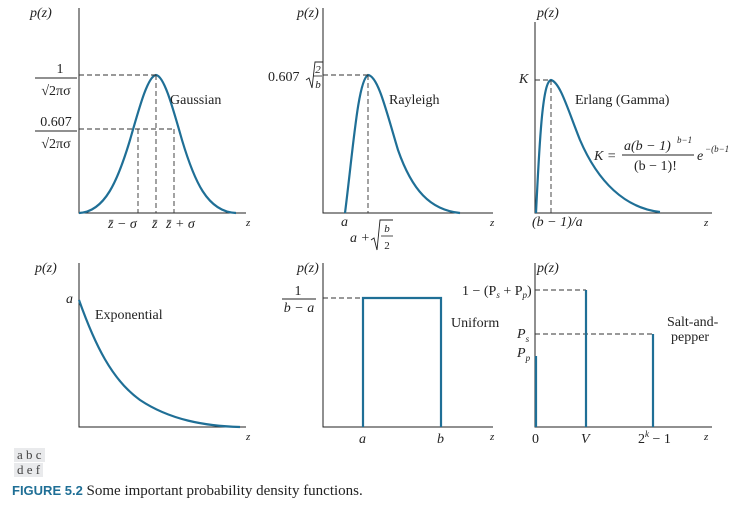  What do you see at coordinates (690, 337) in the screenshot?
I see `saltpepper-name-line2: pepper` at bounding box center [690, 337].